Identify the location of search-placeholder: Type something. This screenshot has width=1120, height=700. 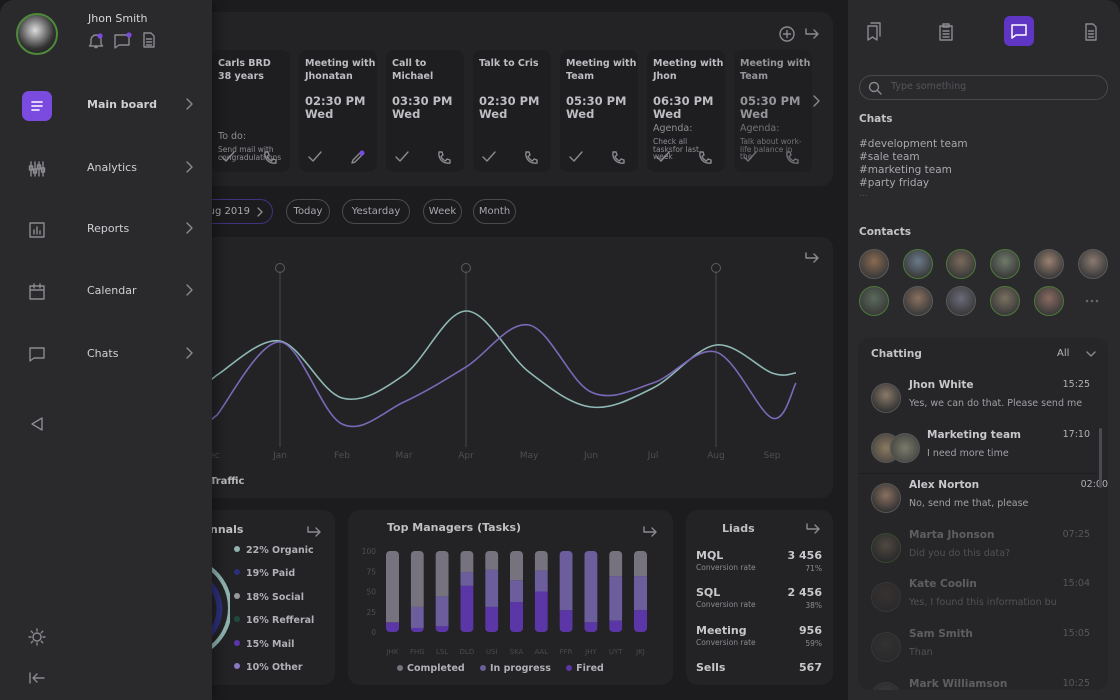
(929, 86).